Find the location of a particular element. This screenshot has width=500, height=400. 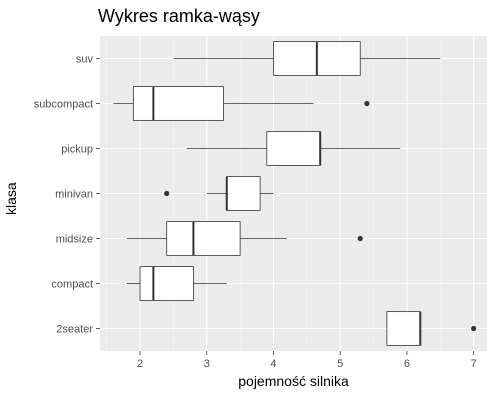

box-2seater-box is located at coordinates (403, 328).